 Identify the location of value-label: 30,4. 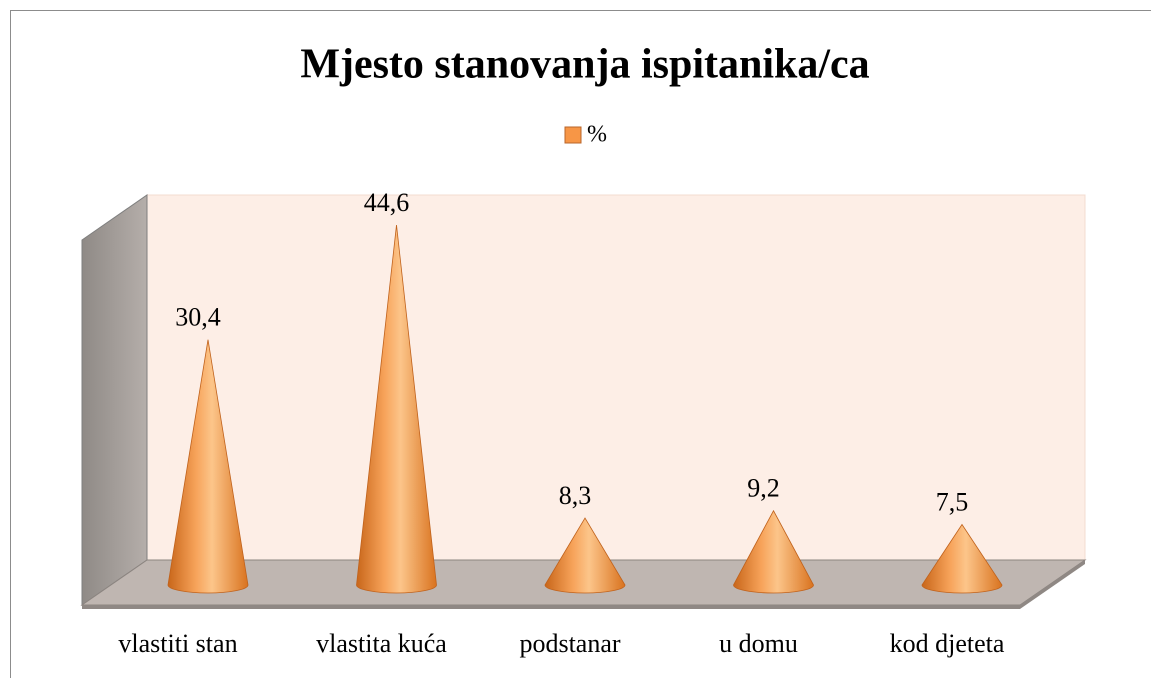
(198, 317).